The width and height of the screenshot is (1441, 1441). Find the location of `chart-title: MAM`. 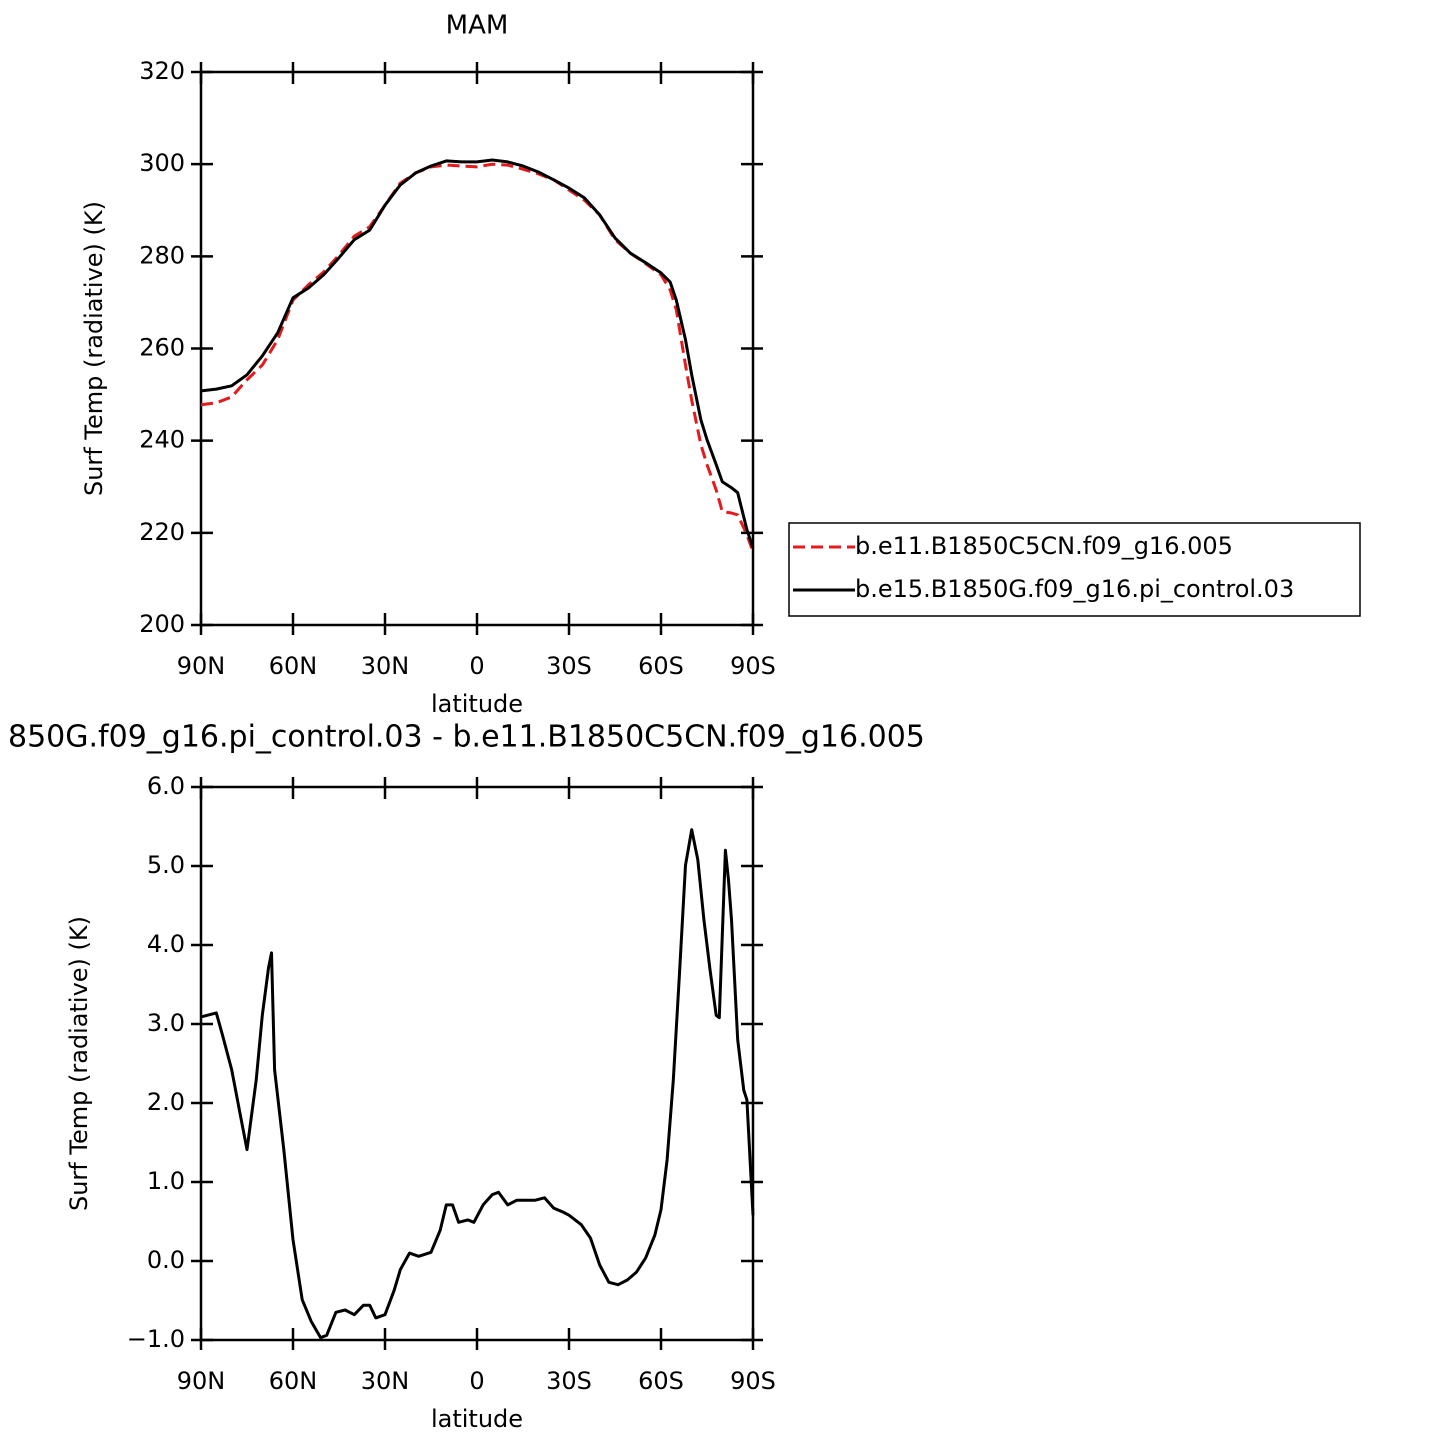

chart-title: MAM is located at coordinates (477, 26).